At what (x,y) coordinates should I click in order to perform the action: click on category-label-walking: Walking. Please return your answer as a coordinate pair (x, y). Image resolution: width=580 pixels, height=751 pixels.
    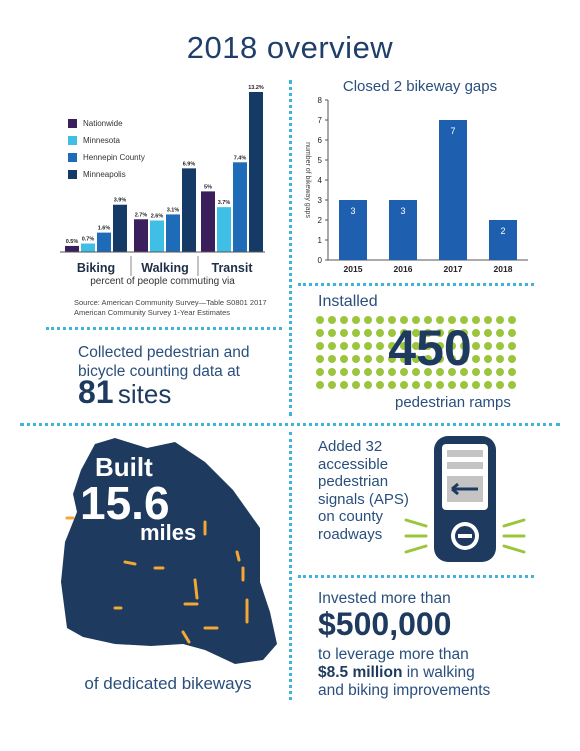
    Looking at the image, I should click on (164, 268).